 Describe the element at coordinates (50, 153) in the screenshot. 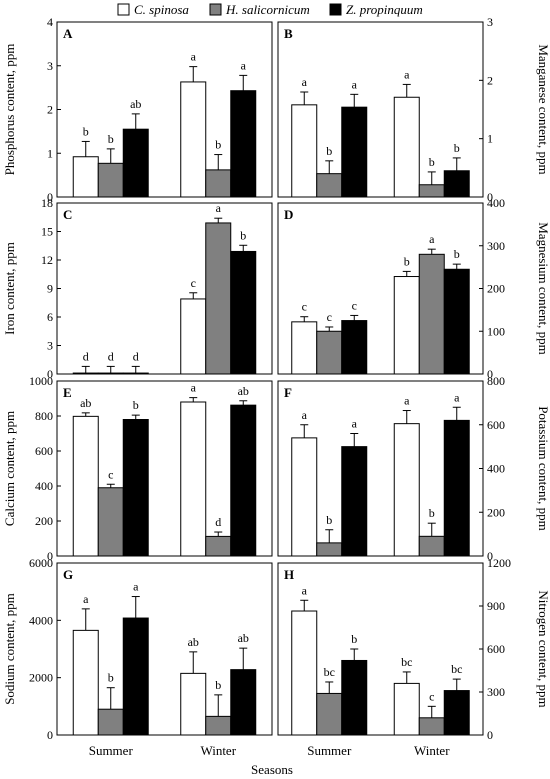

I see `y-tick-label: 1` at that location.